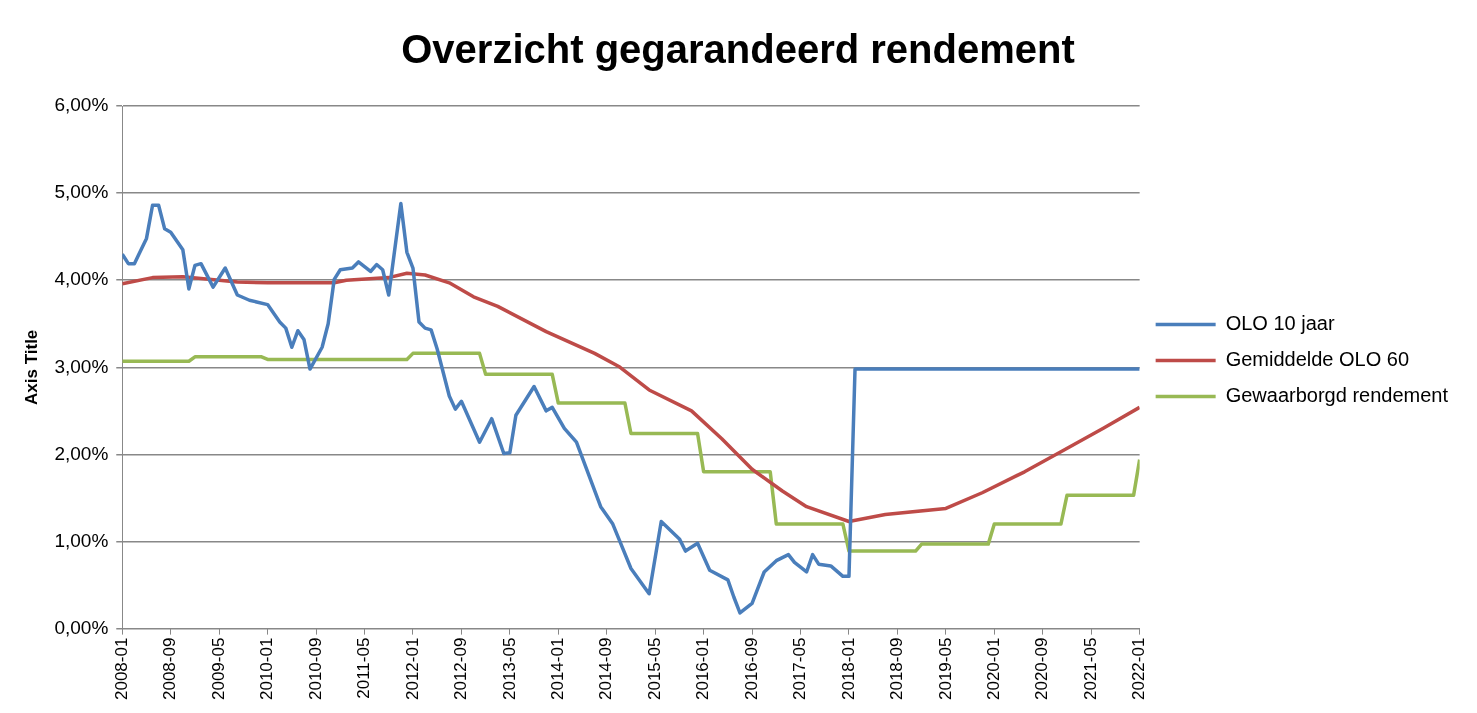  Describe the element at coordinates (751, 668) in the screenshot. I see `x-tick-label: 2016-09` at that location.